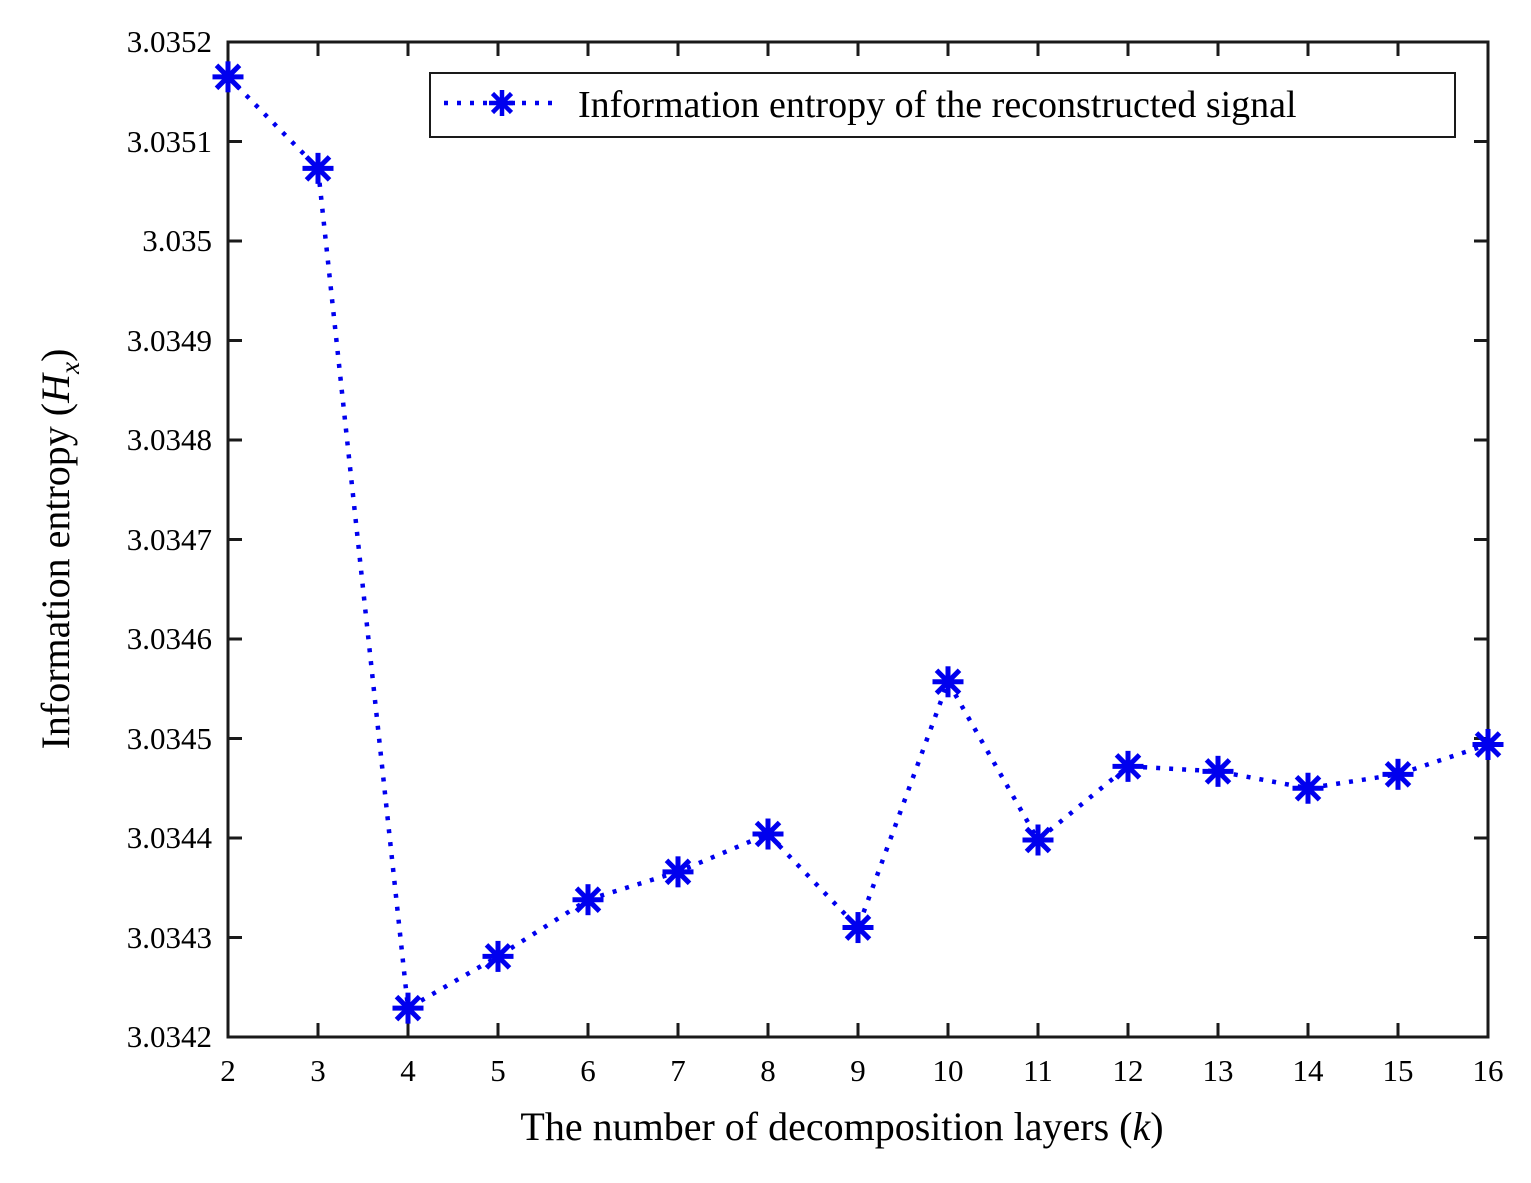  What do you see at coordinates (169, 439) in the screenshot?
I see `y-tick-label: 3.0348` at bounding box center [169, 439].